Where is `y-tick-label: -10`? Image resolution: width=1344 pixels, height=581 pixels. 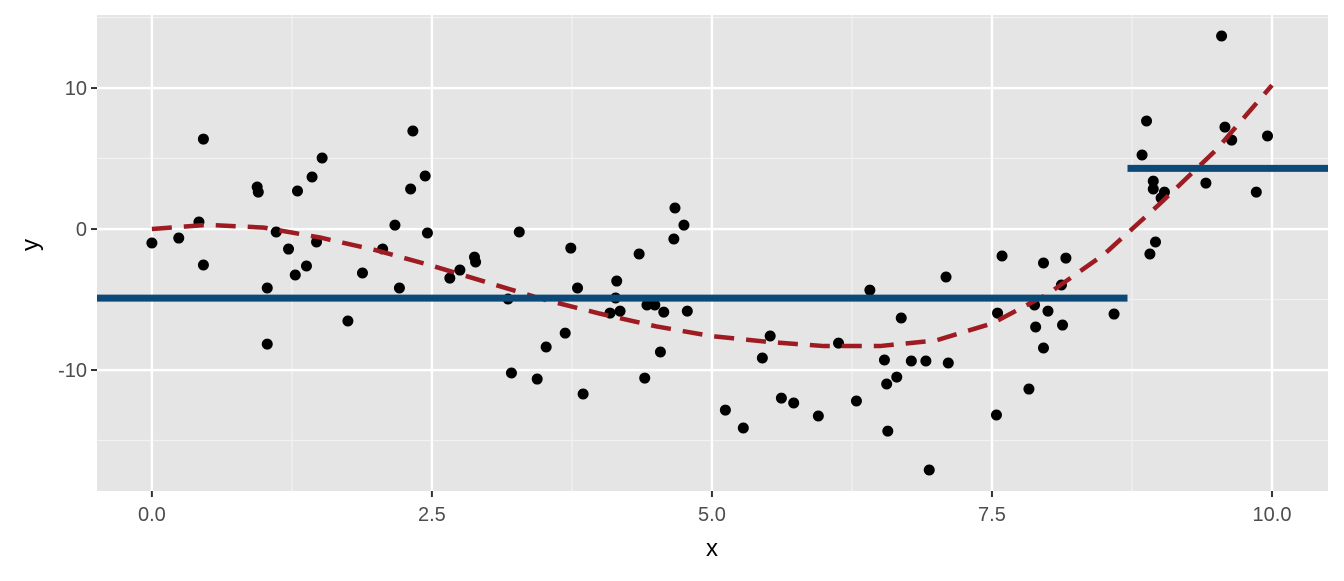
y-tick-label: -10 is located at coordinates (72, 371).